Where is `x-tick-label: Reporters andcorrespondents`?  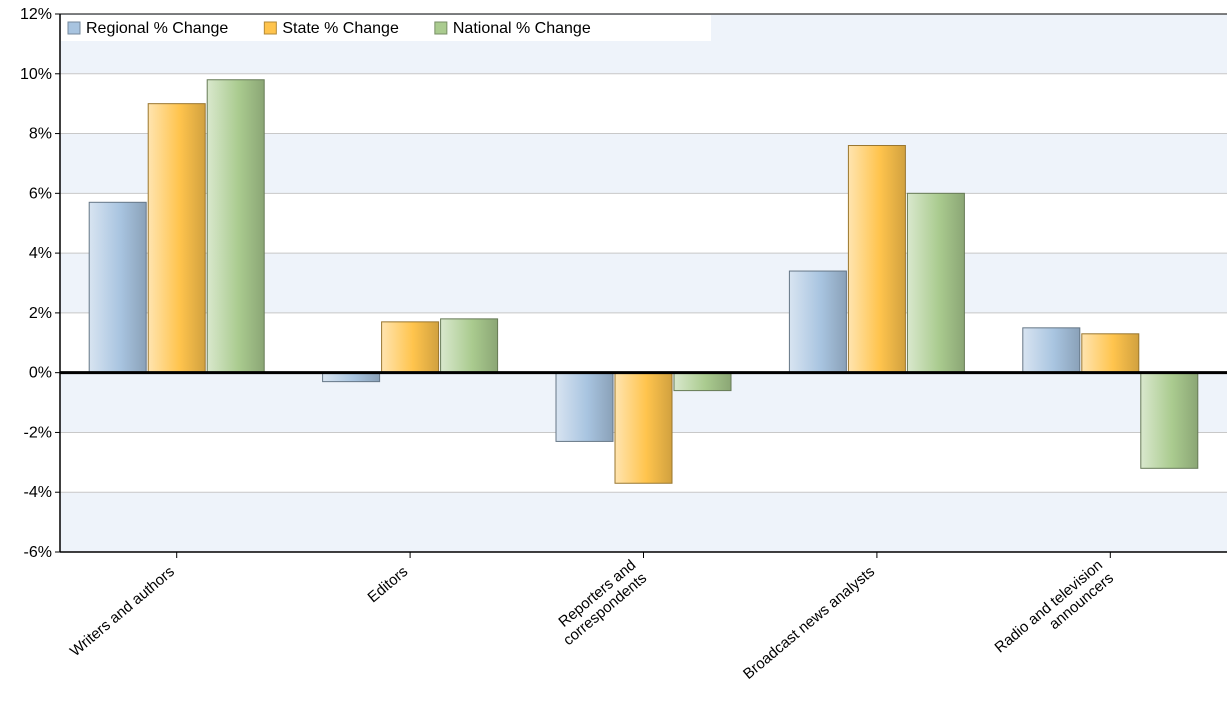
x-tick-label: Reporters andcorrespondents is located at coordinates (599, 603).